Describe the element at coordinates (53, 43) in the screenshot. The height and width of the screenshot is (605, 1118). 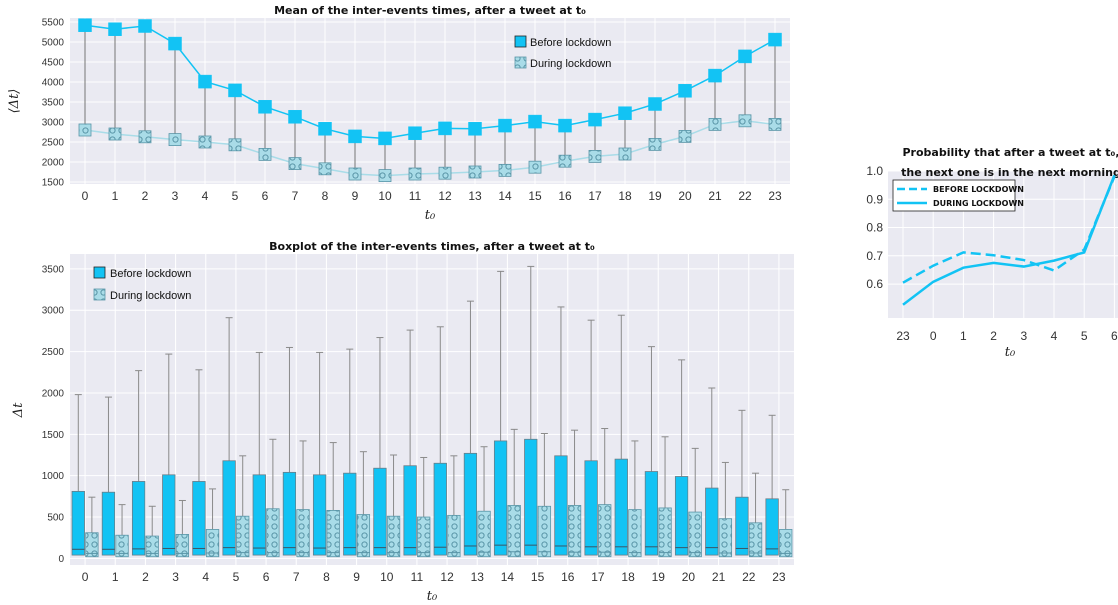
I see `mean-y-tick-label: 5000` at that location.